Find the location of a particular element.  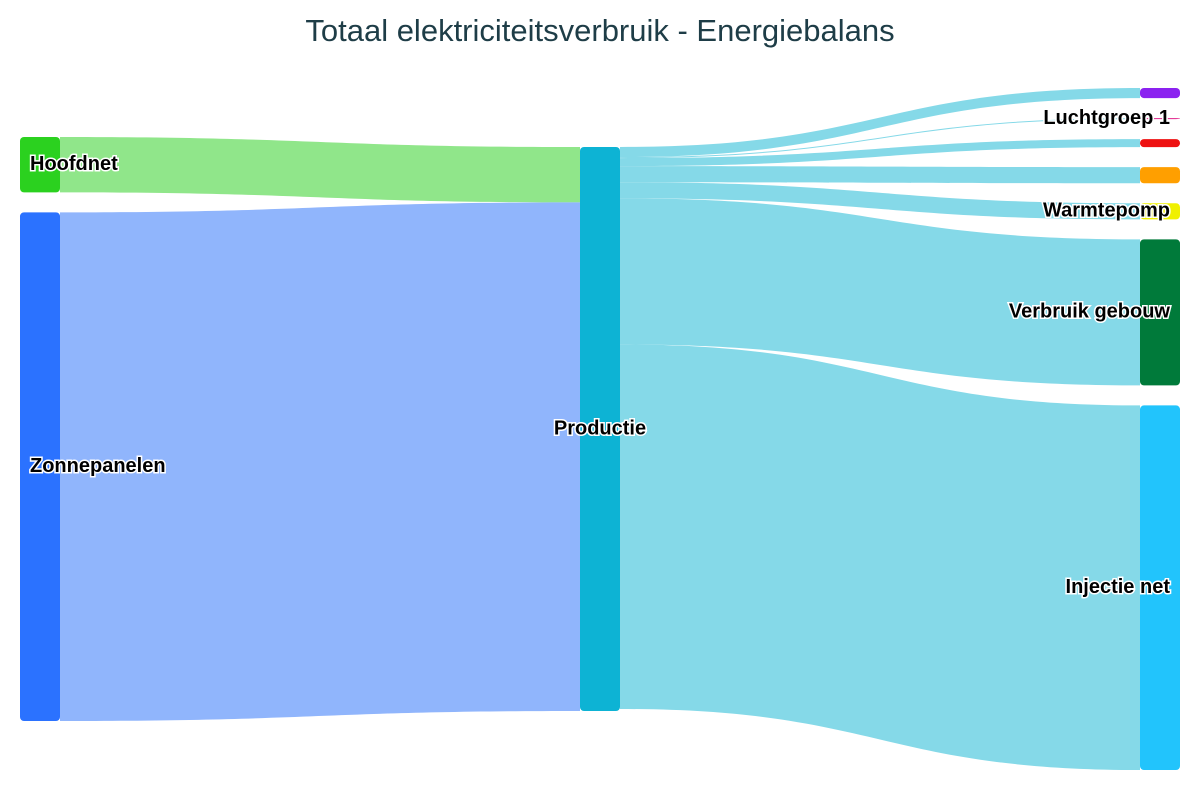

node-label: Productie is located at coordinates (600, 428).